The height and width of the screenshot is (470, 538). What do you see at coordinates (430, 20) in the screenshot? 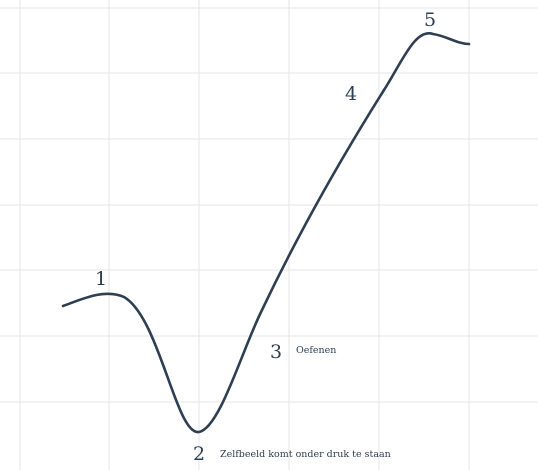
I see `point-number-5: 5` at bounding box center [430, 20].